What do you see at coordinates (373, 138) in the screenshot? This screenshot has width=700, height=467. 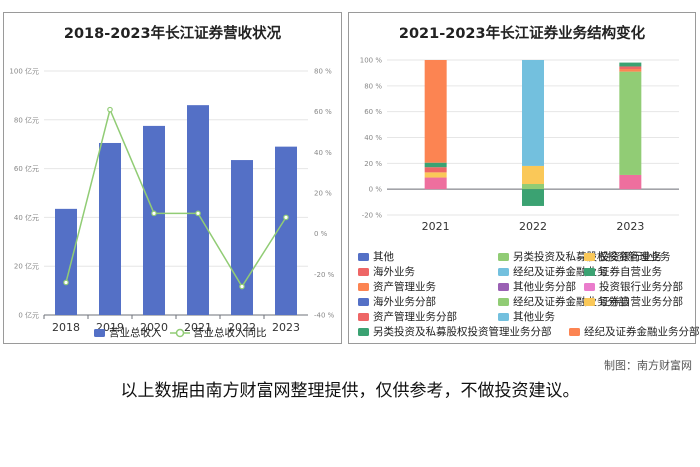 I see `y-tick-label: 40 %` at bounding box center [373, 138].